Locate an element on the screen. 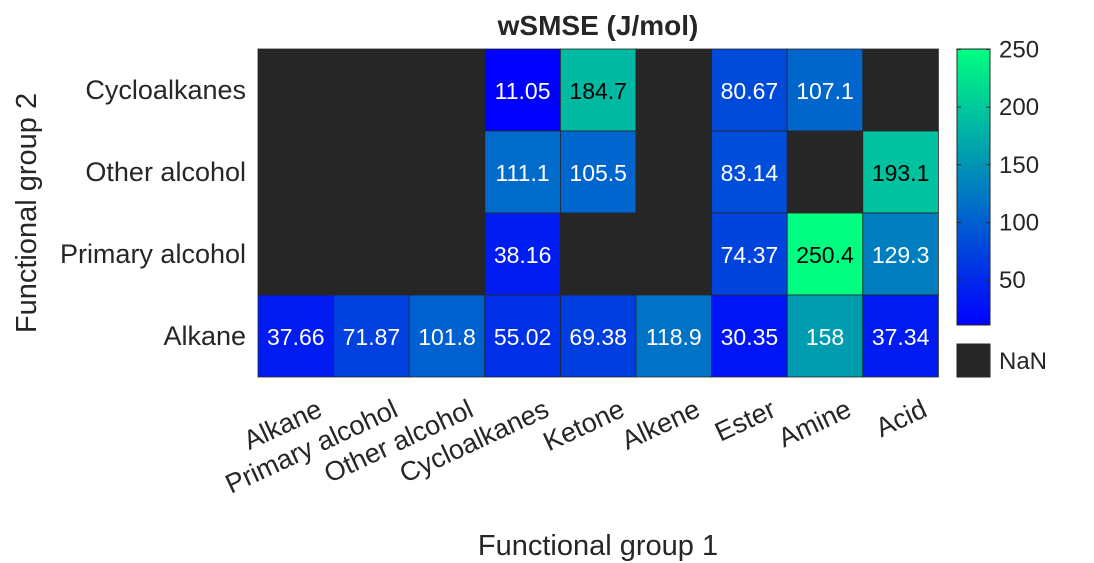 This screenshot has height=563, width=1094. colorbar-gradient is located at coordinates (973, 187).